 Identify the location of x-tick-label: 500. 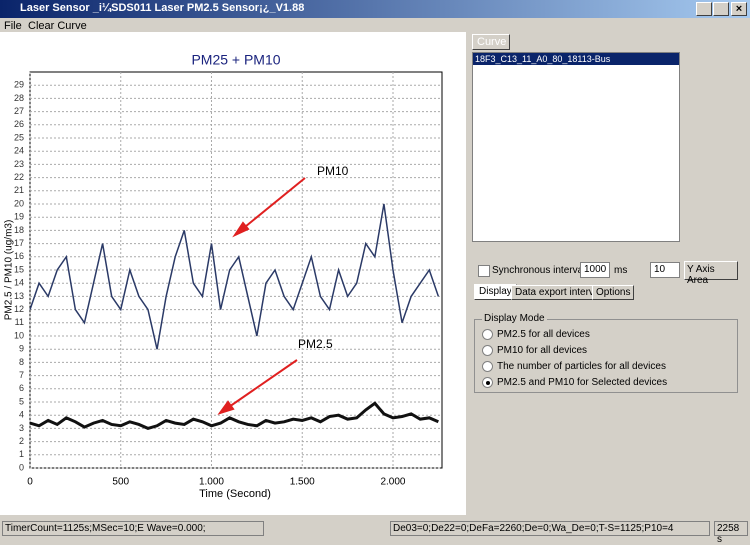
(120, 482).